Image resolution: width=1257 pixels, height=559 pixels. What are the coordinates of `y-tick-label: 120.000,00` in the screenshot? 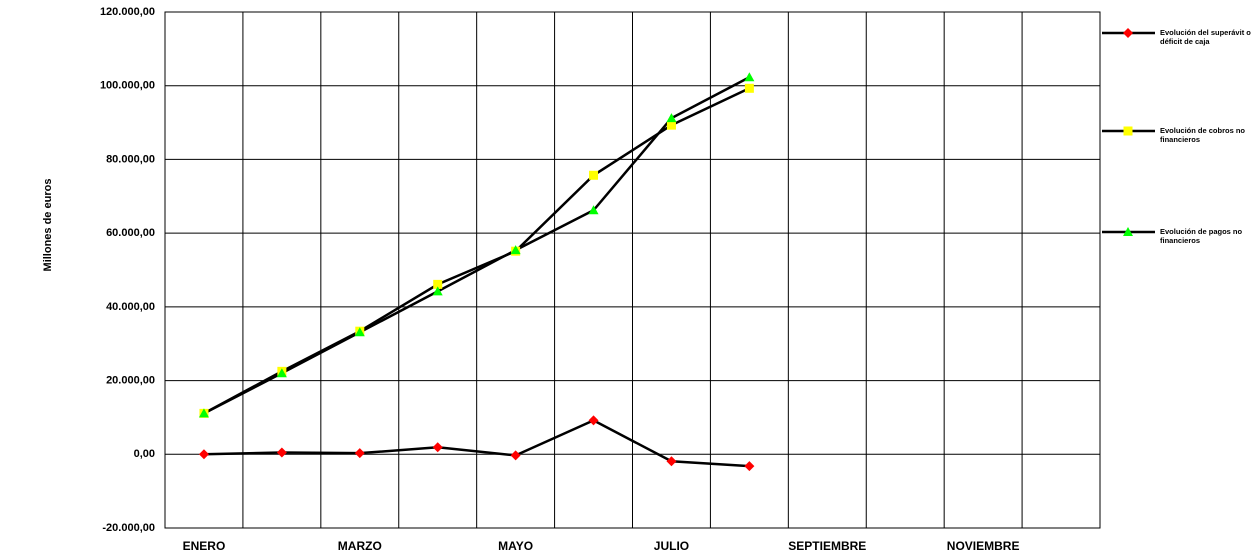 It's located at (127, 12).